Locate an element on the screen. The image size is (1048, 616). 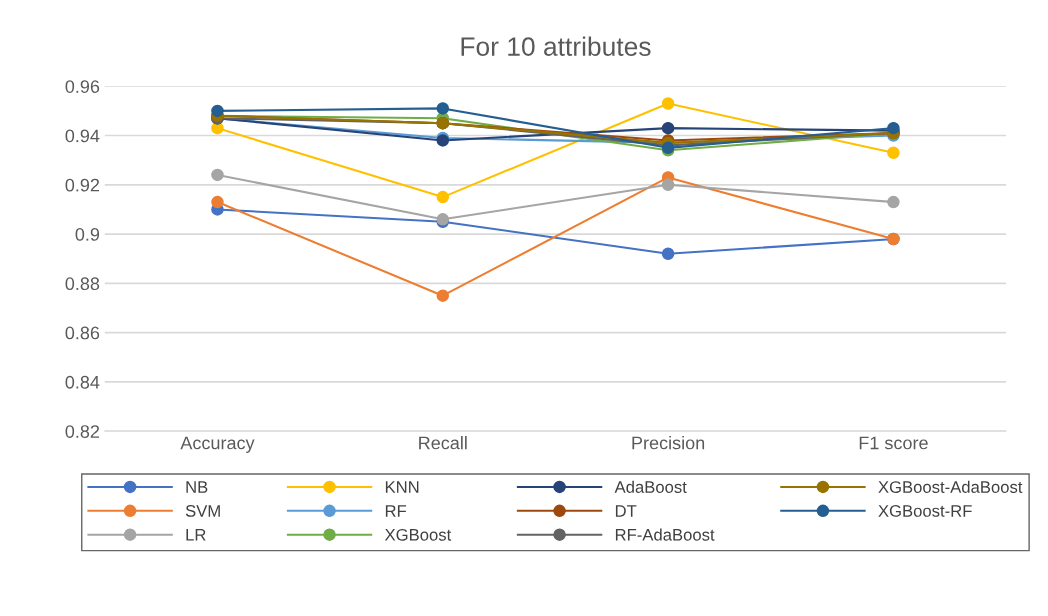
legend-label: DT is located at coordinates (626, 511).